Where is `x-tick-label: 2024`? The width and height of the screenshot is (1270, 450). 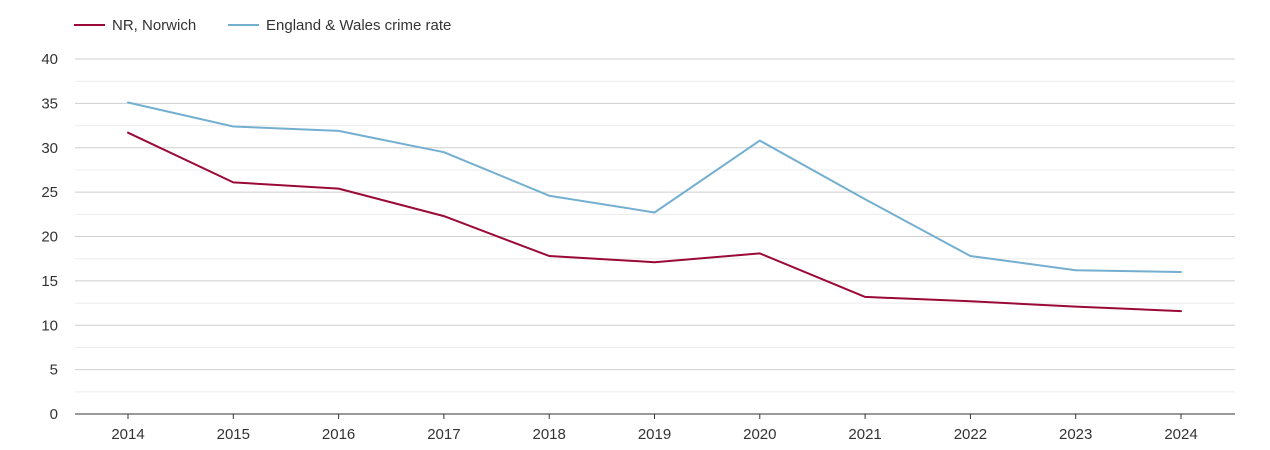
x-tick-label: 2024 is located at coordinates (1180, 434).